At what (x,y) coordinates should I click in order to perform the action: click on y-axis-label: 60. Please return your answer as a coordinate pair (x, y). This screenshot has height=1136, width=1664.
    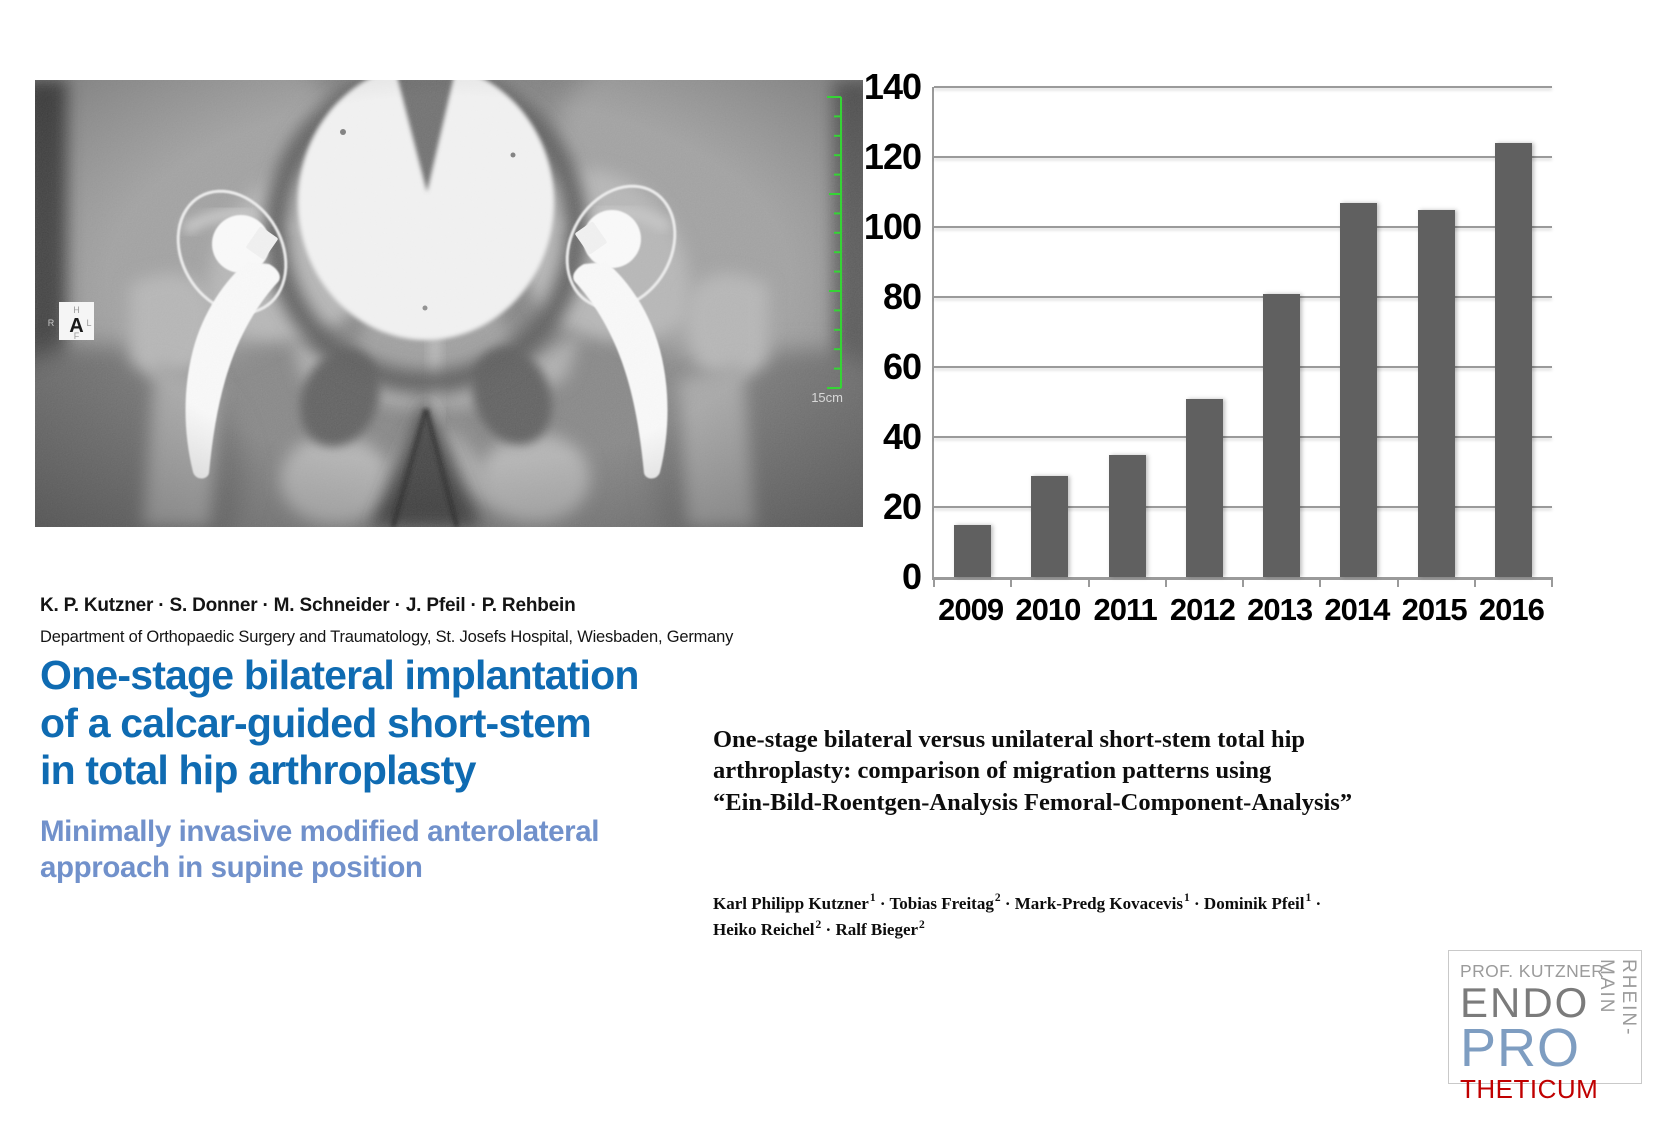
    Looking at the image, I should click on (902, 366).